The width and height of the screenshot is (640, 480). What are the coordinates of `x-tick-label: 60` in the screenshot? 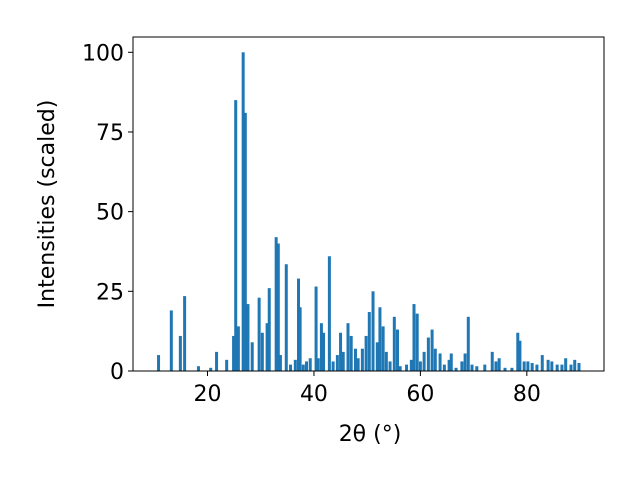 It's located at (420, 394).